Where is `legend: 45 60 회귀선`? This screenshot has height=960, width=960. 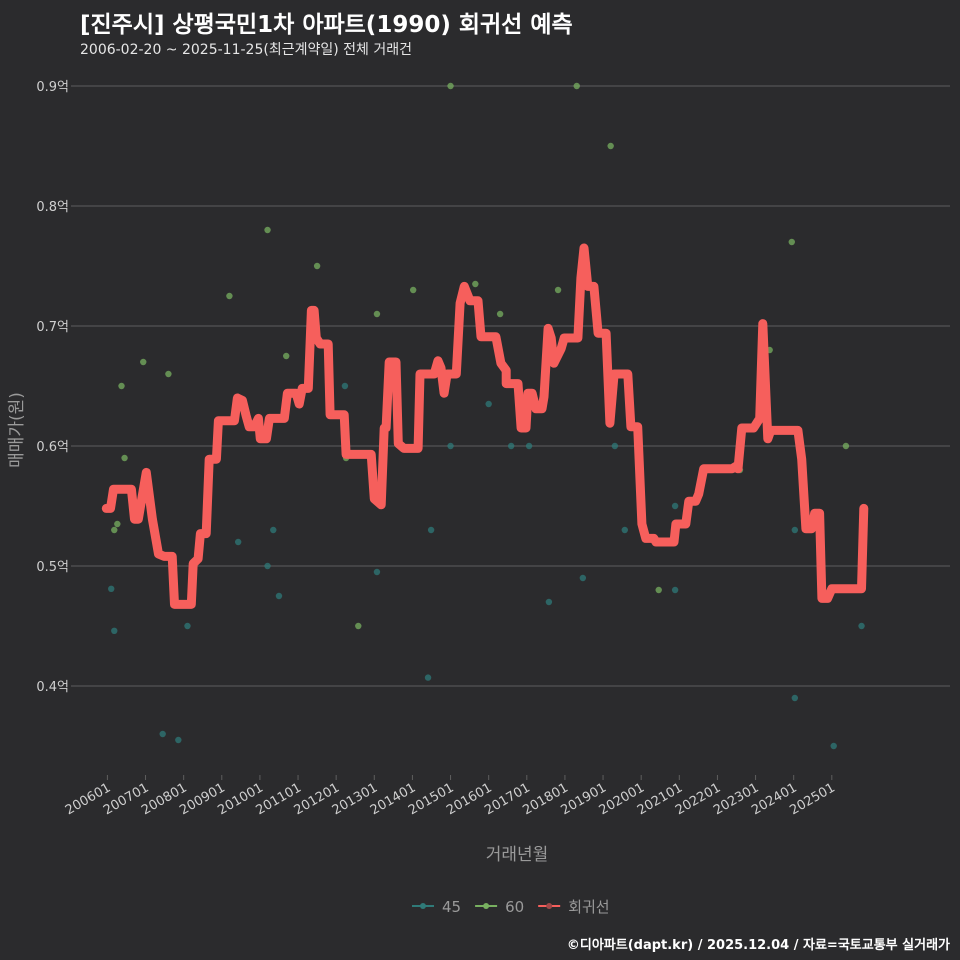
legend: 45 60 회귀선 is located at coordinates (511, 907).